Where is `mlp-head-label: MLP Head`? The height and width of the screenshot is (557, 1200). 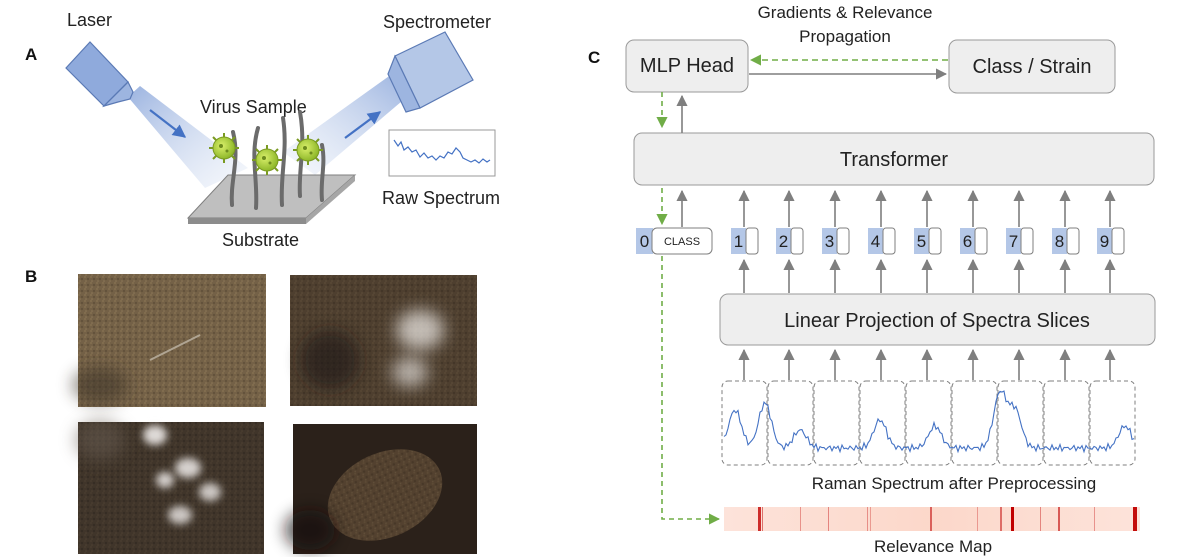 mlp-head-label: MLP Head is located at coordinates (687, 66).